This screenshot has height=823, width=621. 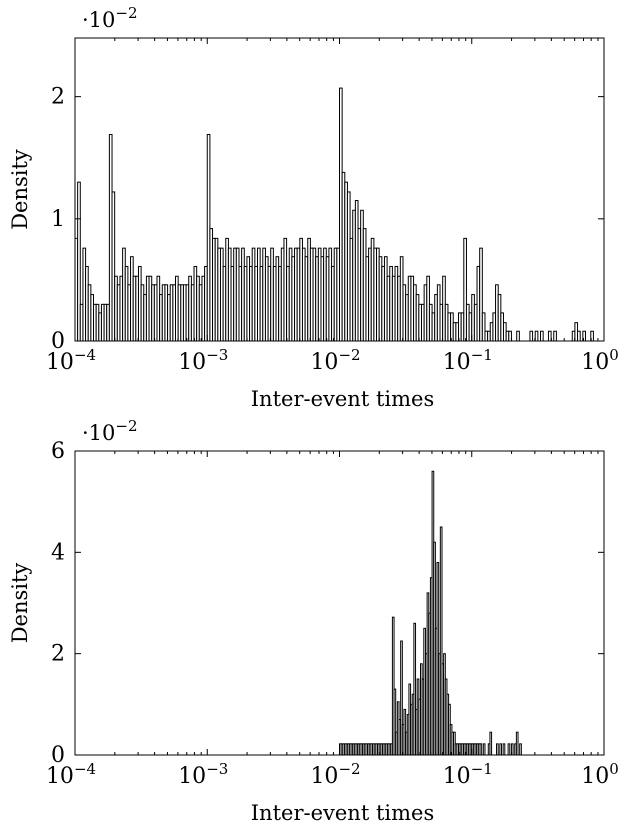 I want to click on y-tick-label: 4, so click(x=58, y=552).